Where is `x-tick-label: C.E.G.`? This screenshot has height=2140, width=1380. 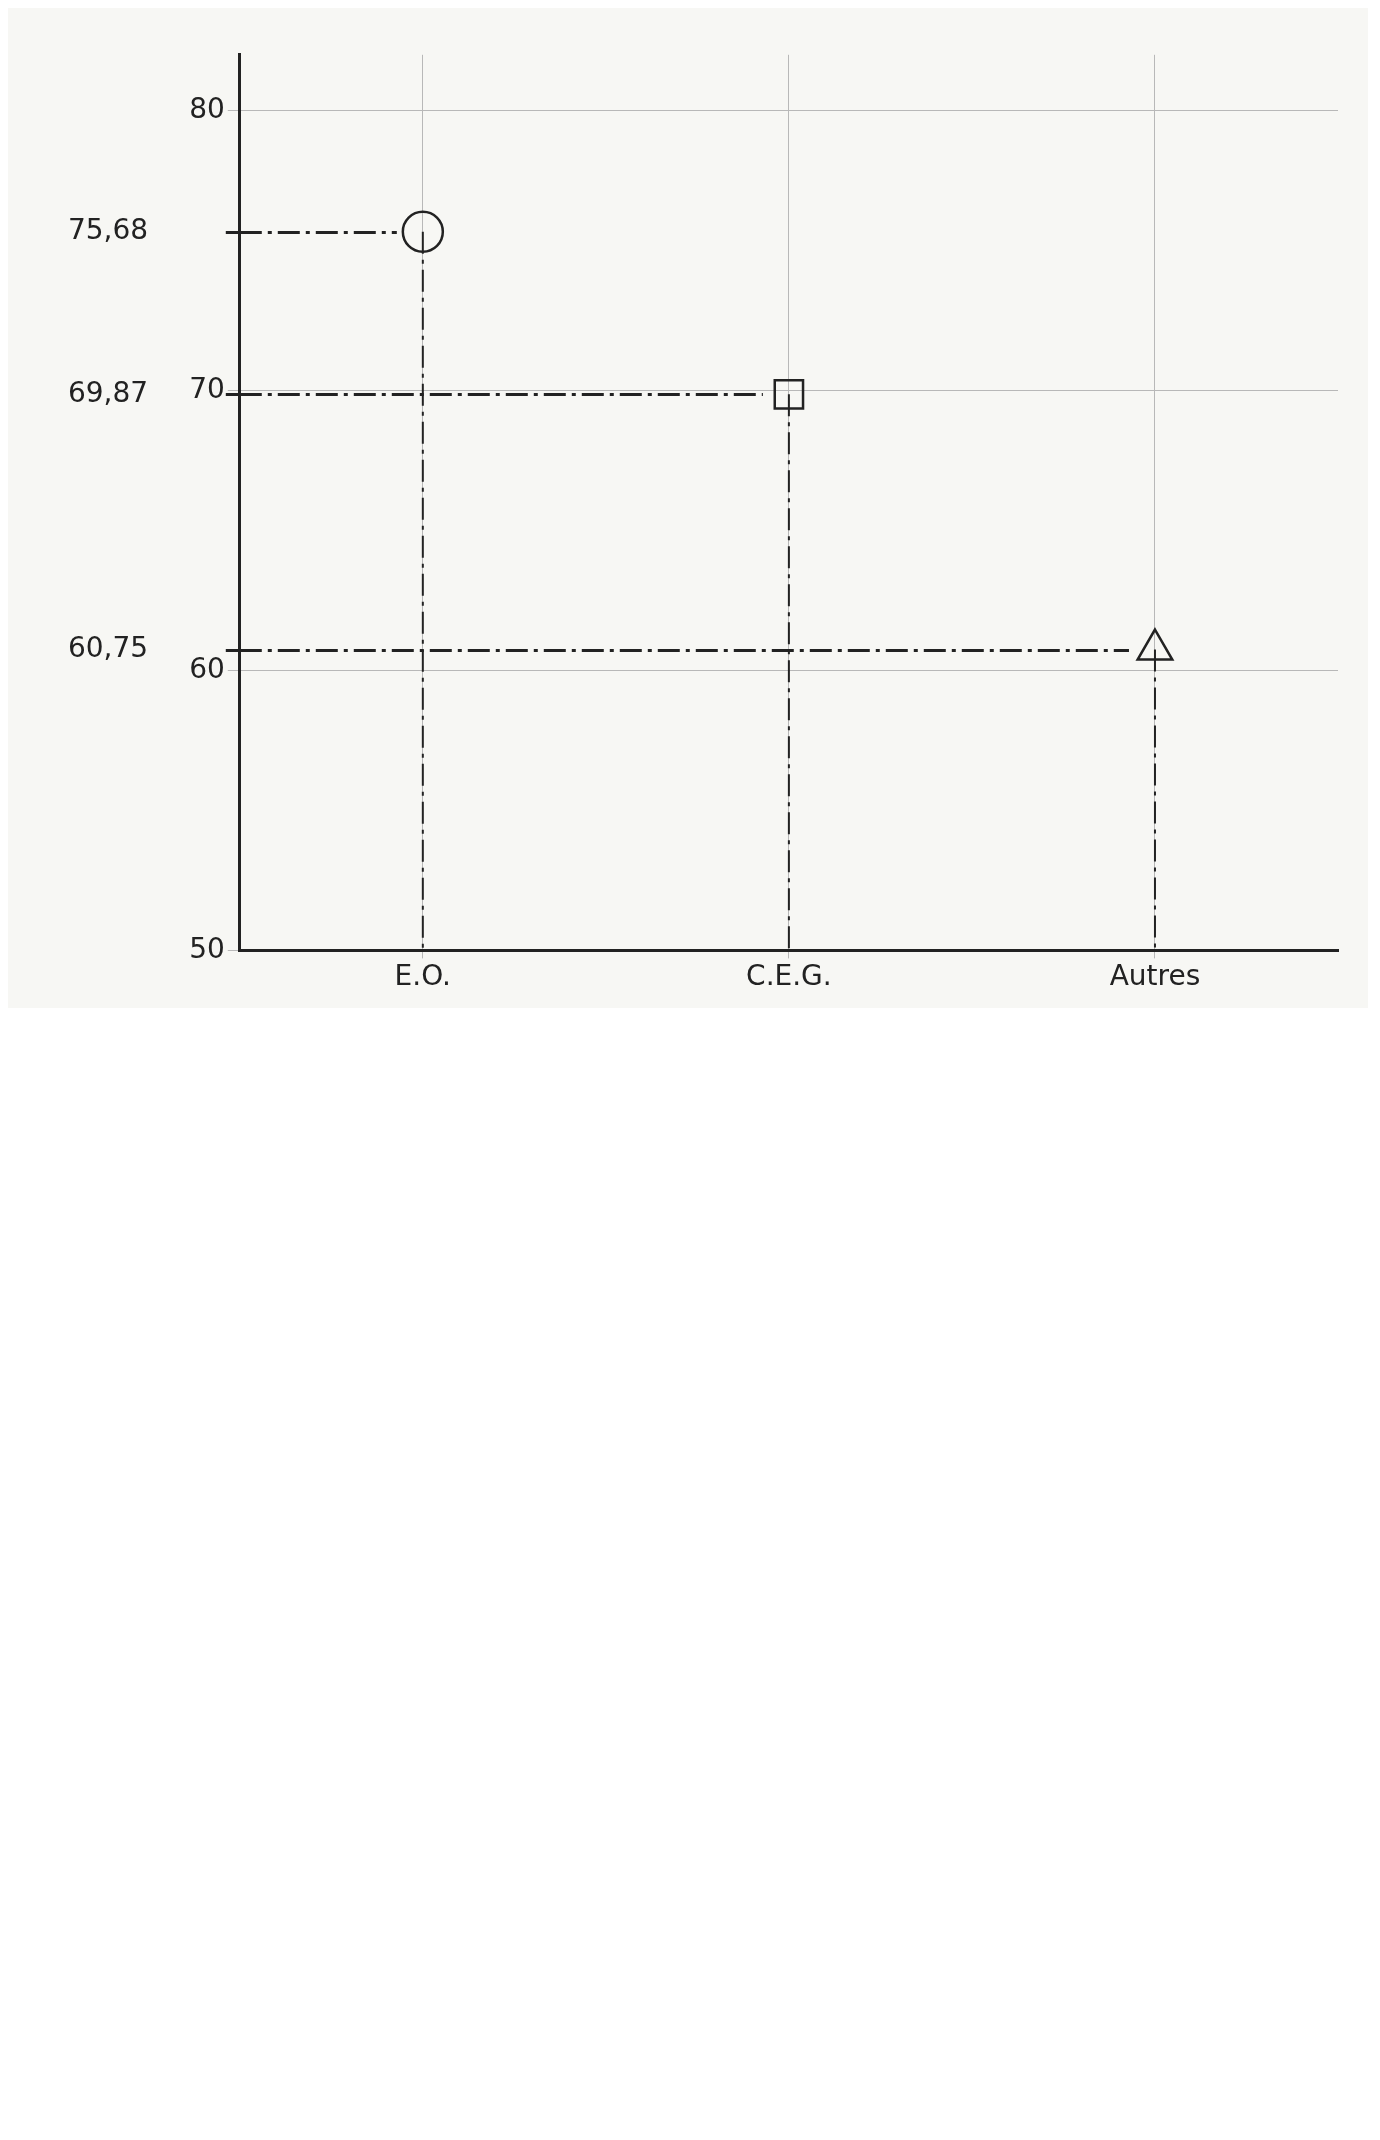 x-tick-label: C.E.G. is located at coordinates (789, 976).